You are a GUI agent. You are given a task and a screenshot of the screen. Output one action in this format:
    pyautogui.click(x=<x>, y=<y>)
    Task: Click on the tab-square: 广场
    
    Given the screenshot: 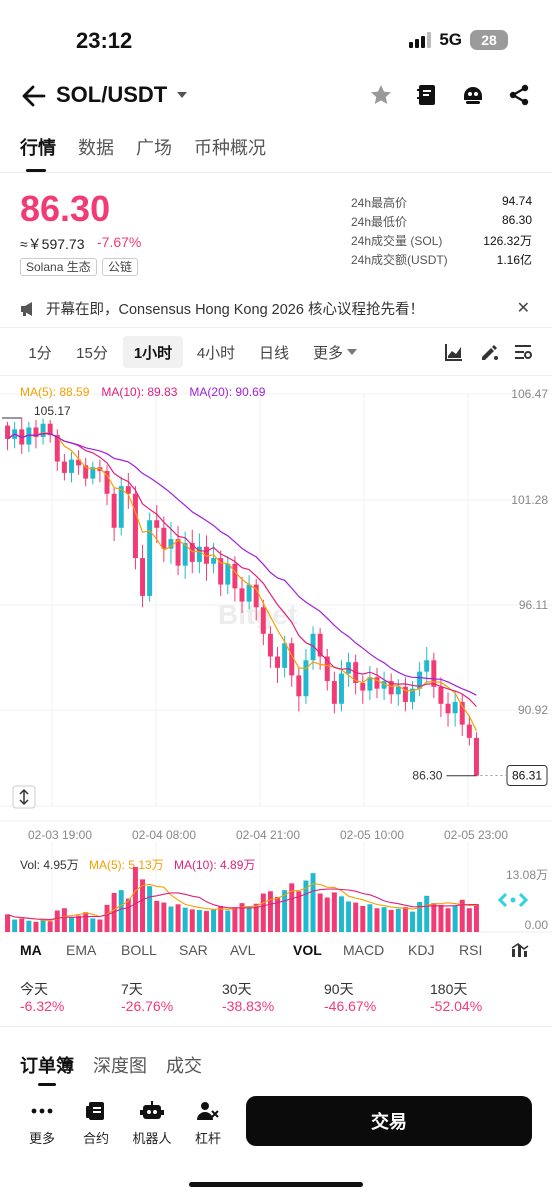 What is the action you would take?
    pyautogui.click(x=154, y=148)
    